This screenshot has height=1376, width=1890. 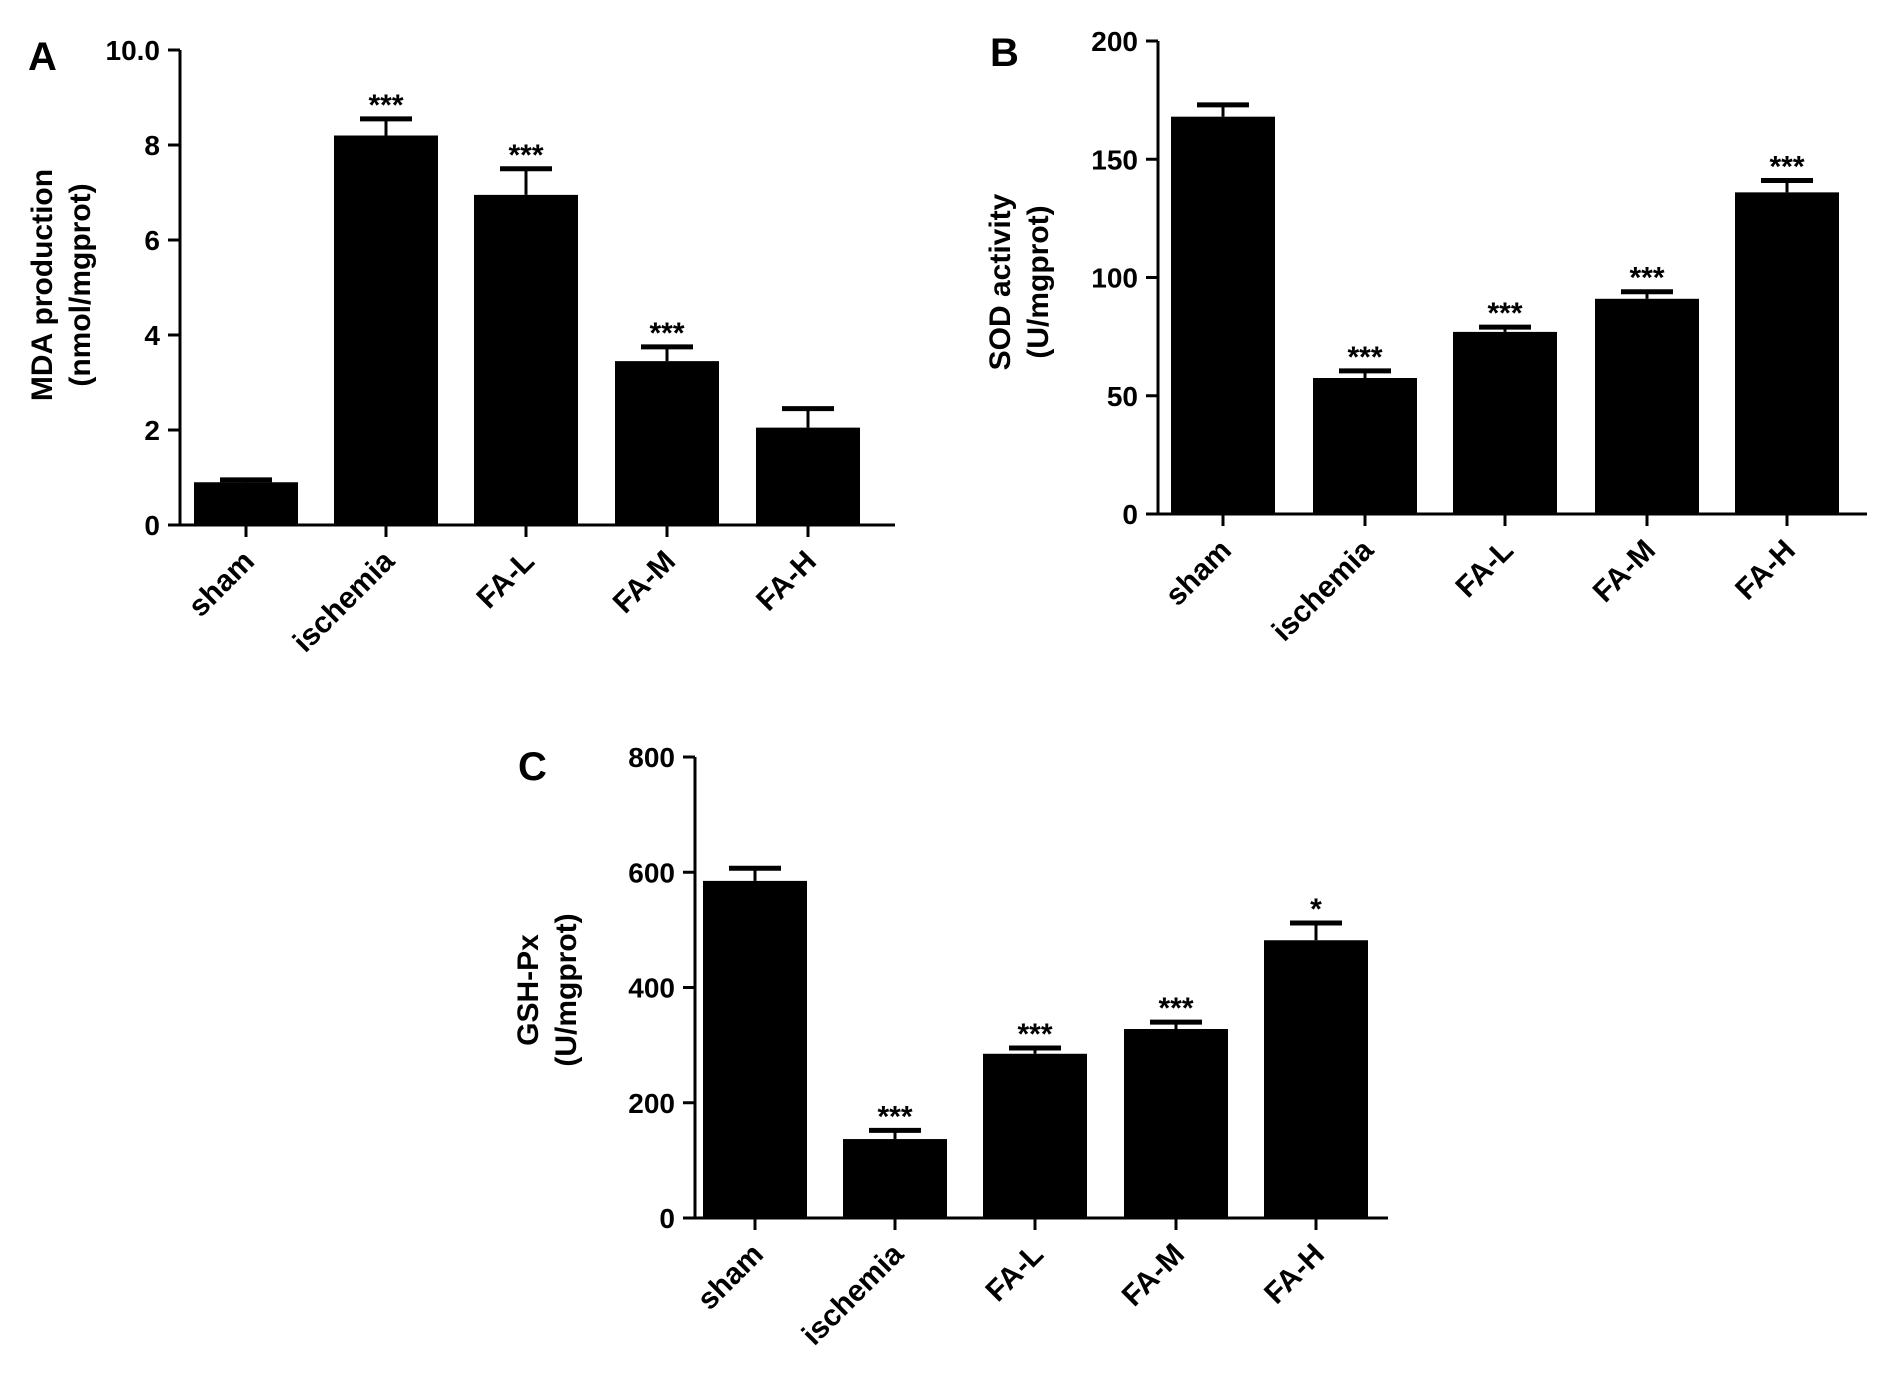 What do you see at coordinates (1122, 396) in the screenshot?
I see `y-tick-label: 50` at bounding box center [1122, 396].